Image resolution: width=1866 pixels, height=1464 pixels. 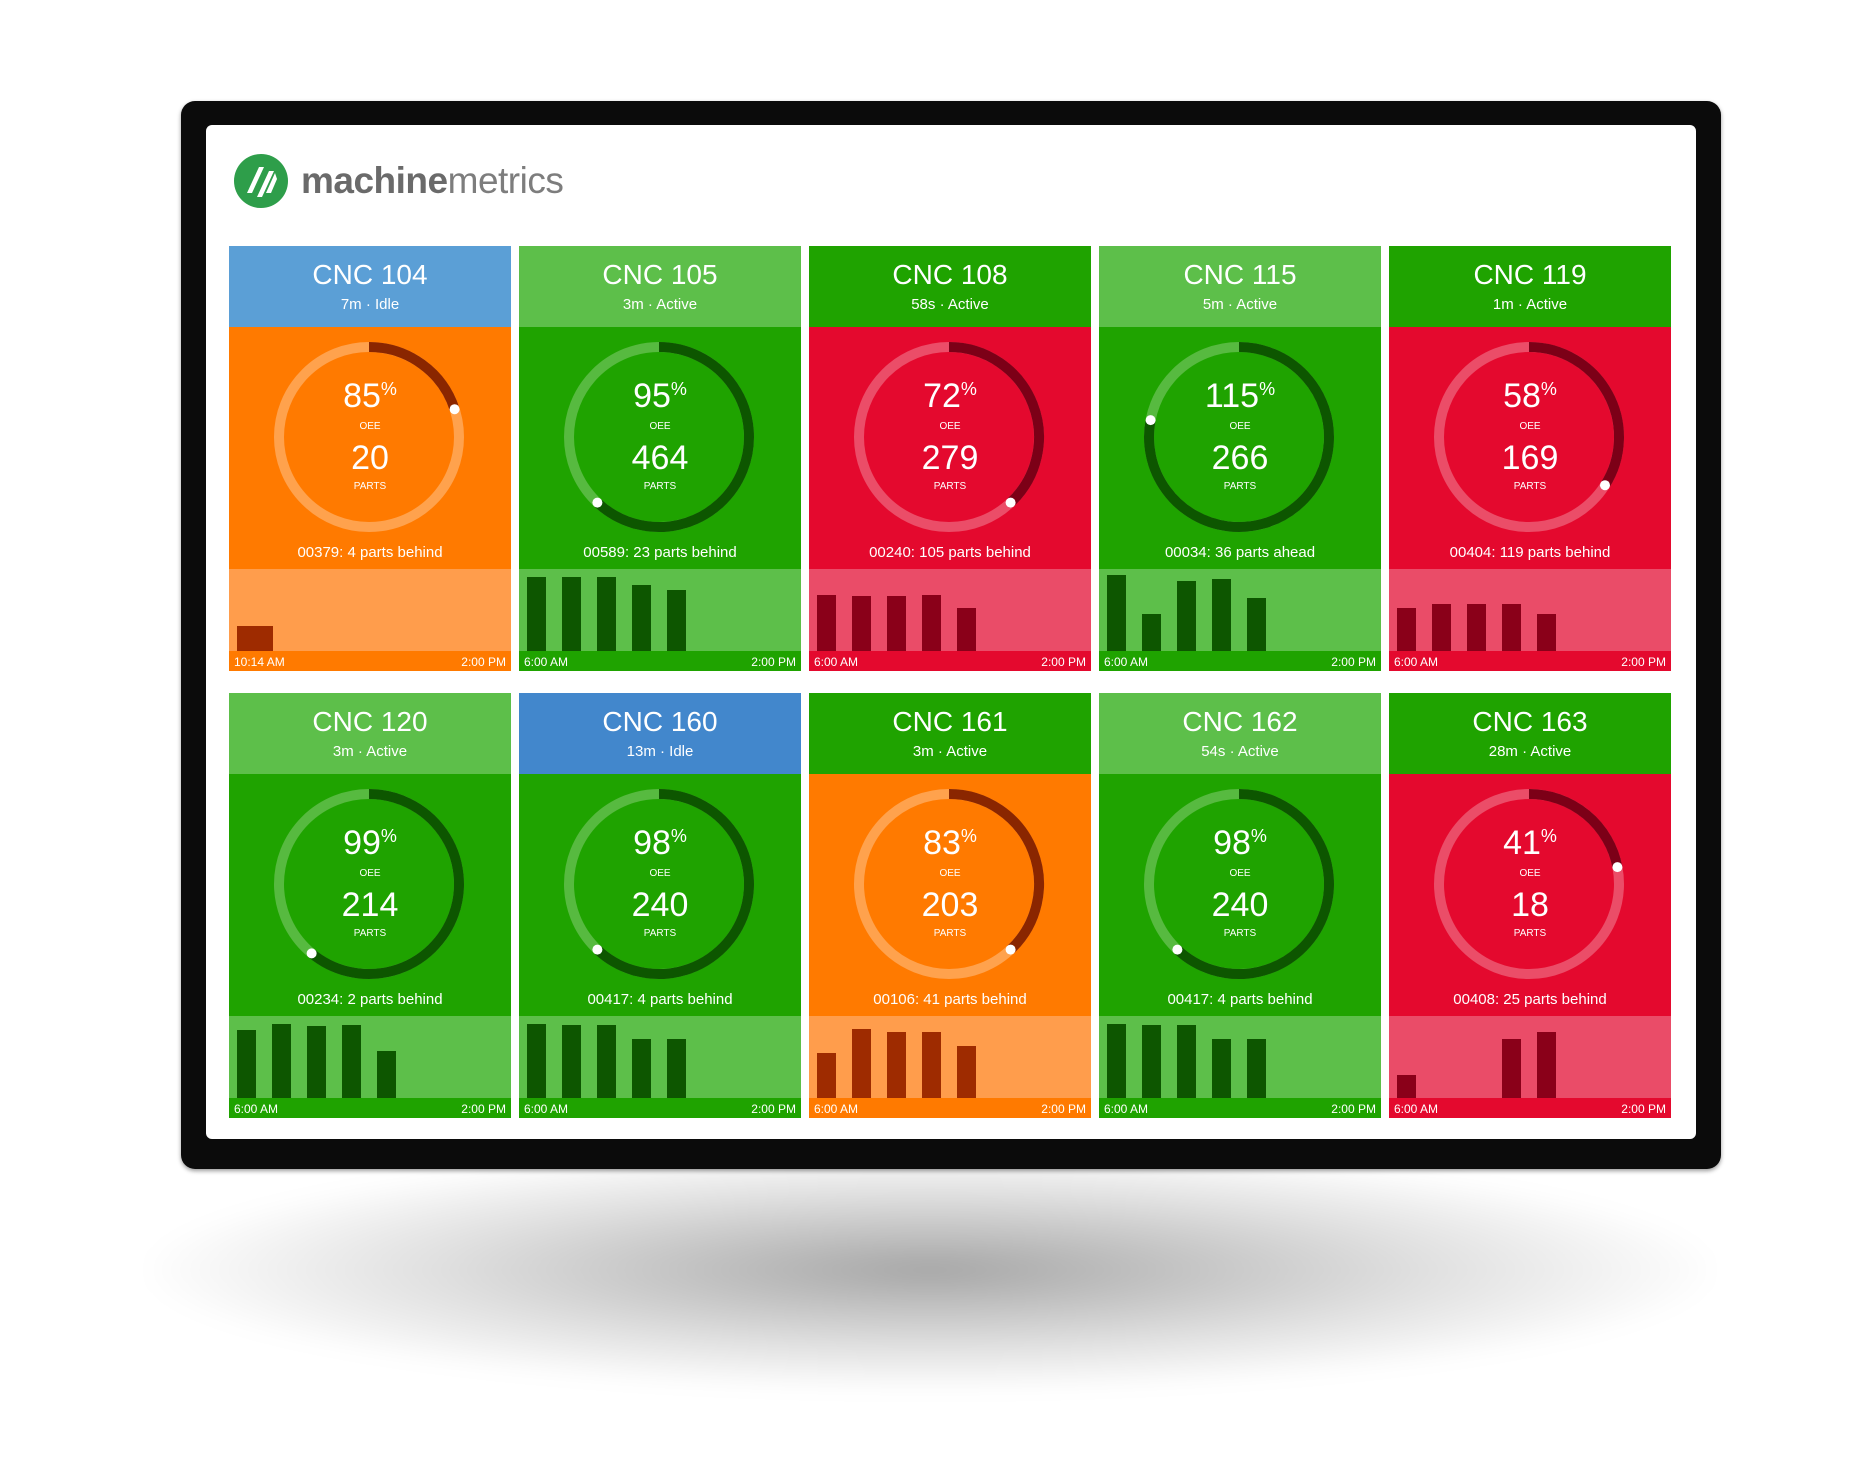 What do you see at coordinates (370, 721) in the screenshot?
I see `machine-name: CNC 120` at bounding box center [370, 721].